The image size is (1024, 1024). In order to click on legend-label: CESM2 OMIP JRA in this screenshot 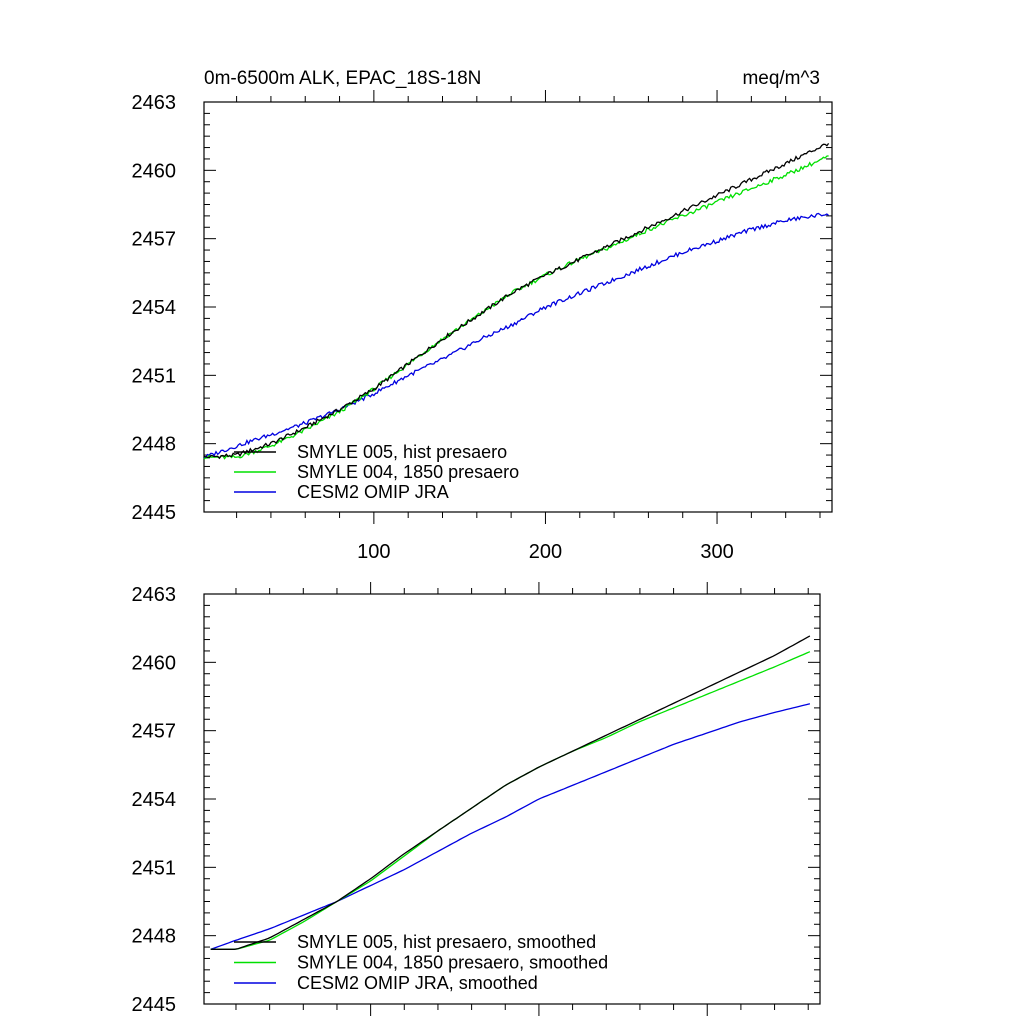, I will do `click(373, 492)`.